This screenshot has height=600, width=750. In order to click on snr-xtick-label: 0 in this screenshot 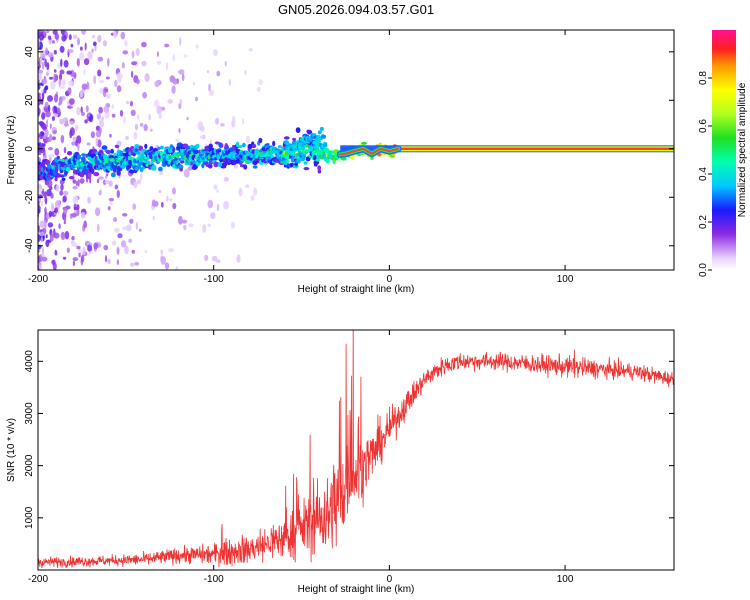, I will do `click(390, 579)`.